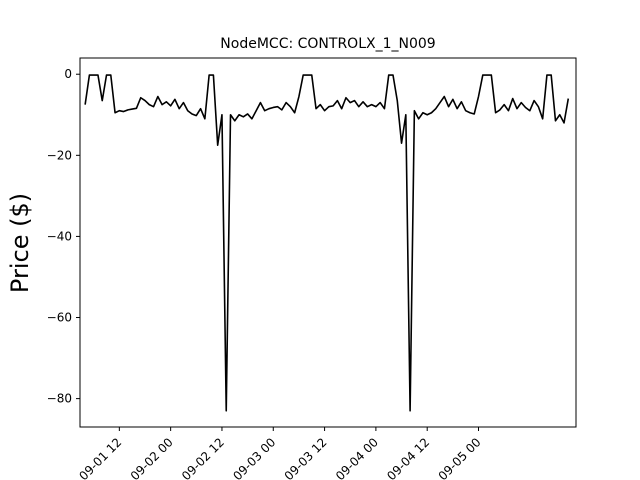 The image size is (640, 480). What do you see at coordinates (408, 457) in the screenshot?
I see `x-tick-label: 09-04 12` at bounding box center [408, 457].